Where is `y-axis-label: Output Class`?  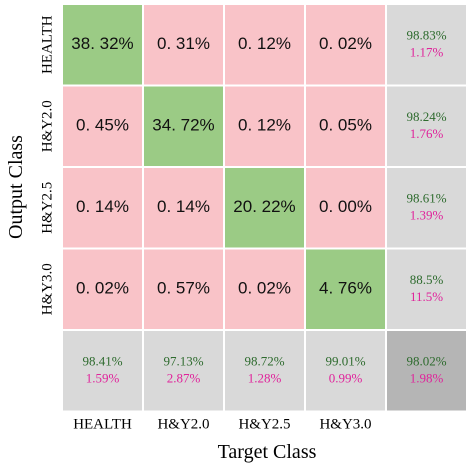 y-axis-label: Output Class is located at coordinates (16, 187).